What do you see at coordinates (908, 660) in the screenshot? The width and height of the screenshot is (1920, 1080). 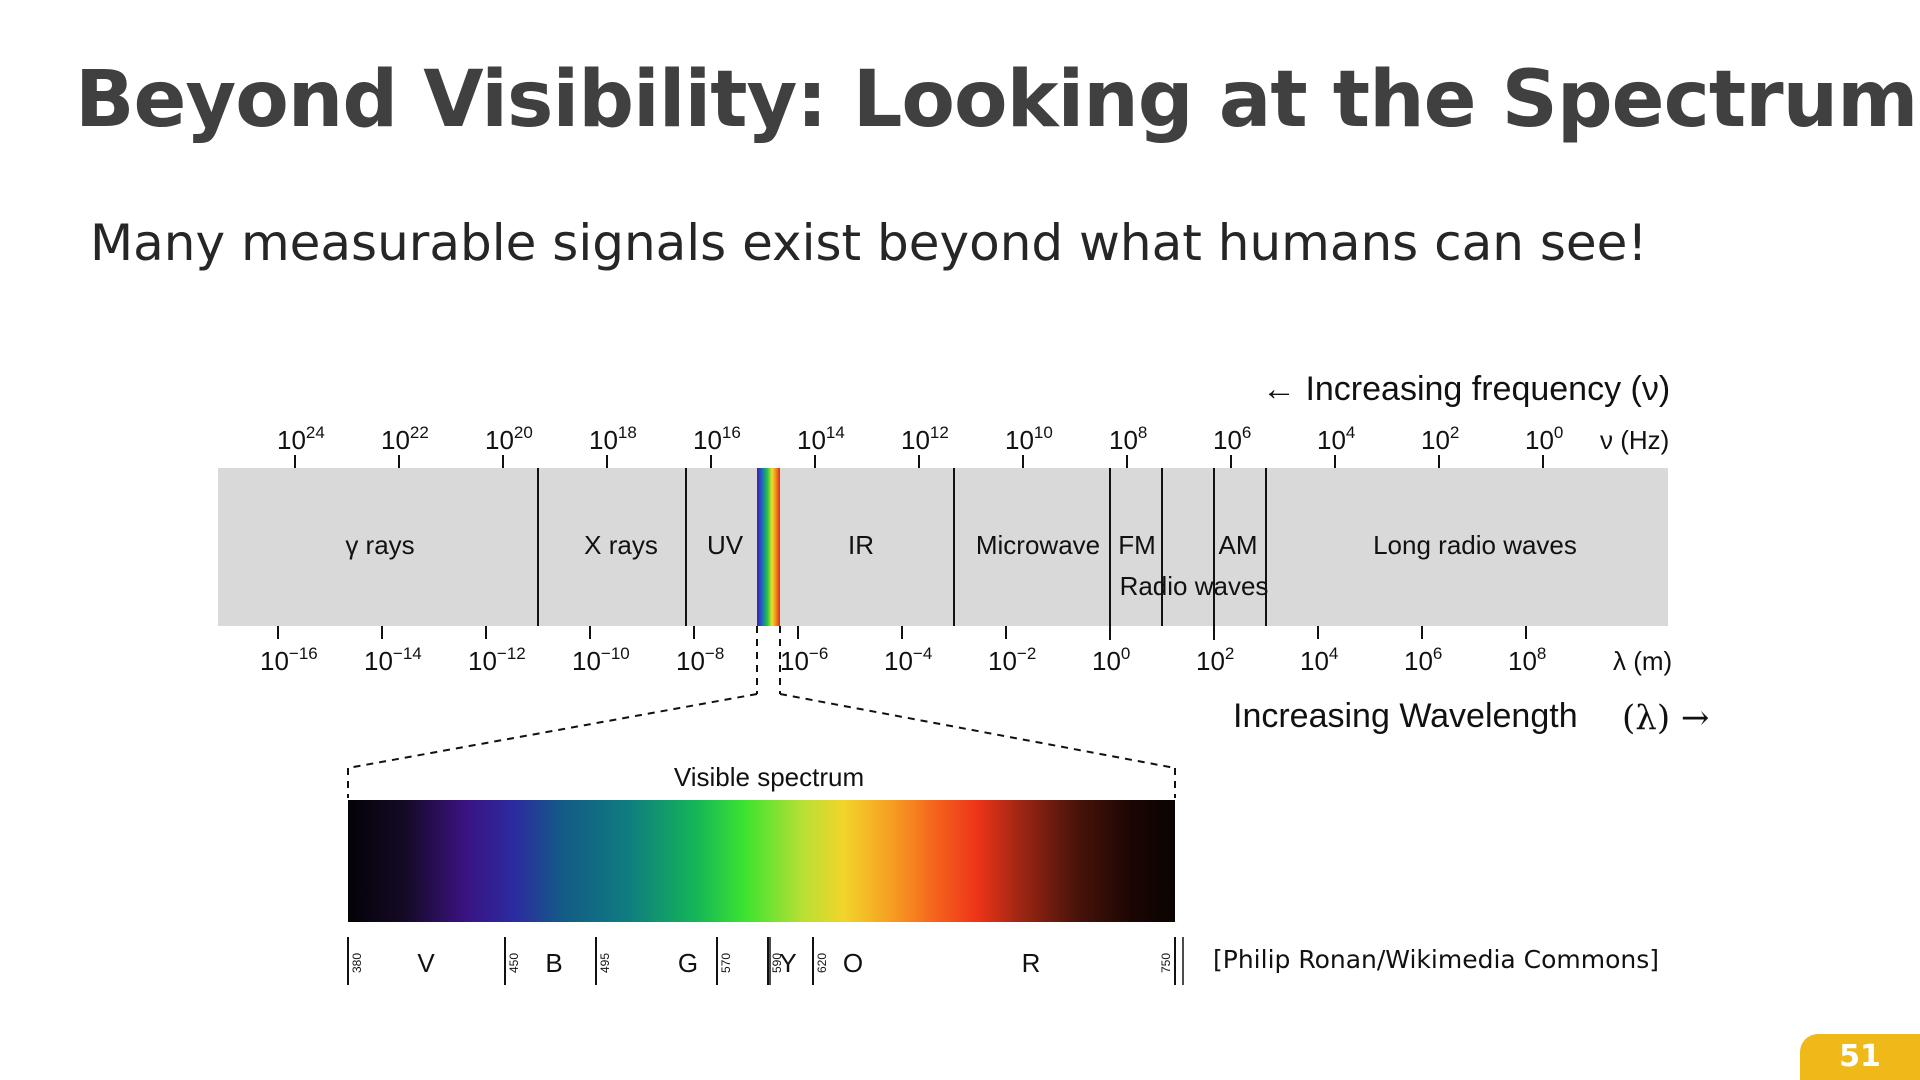 I see `wavelength-tick-label: 10⁻⁴` at bounding box center [908, 660].